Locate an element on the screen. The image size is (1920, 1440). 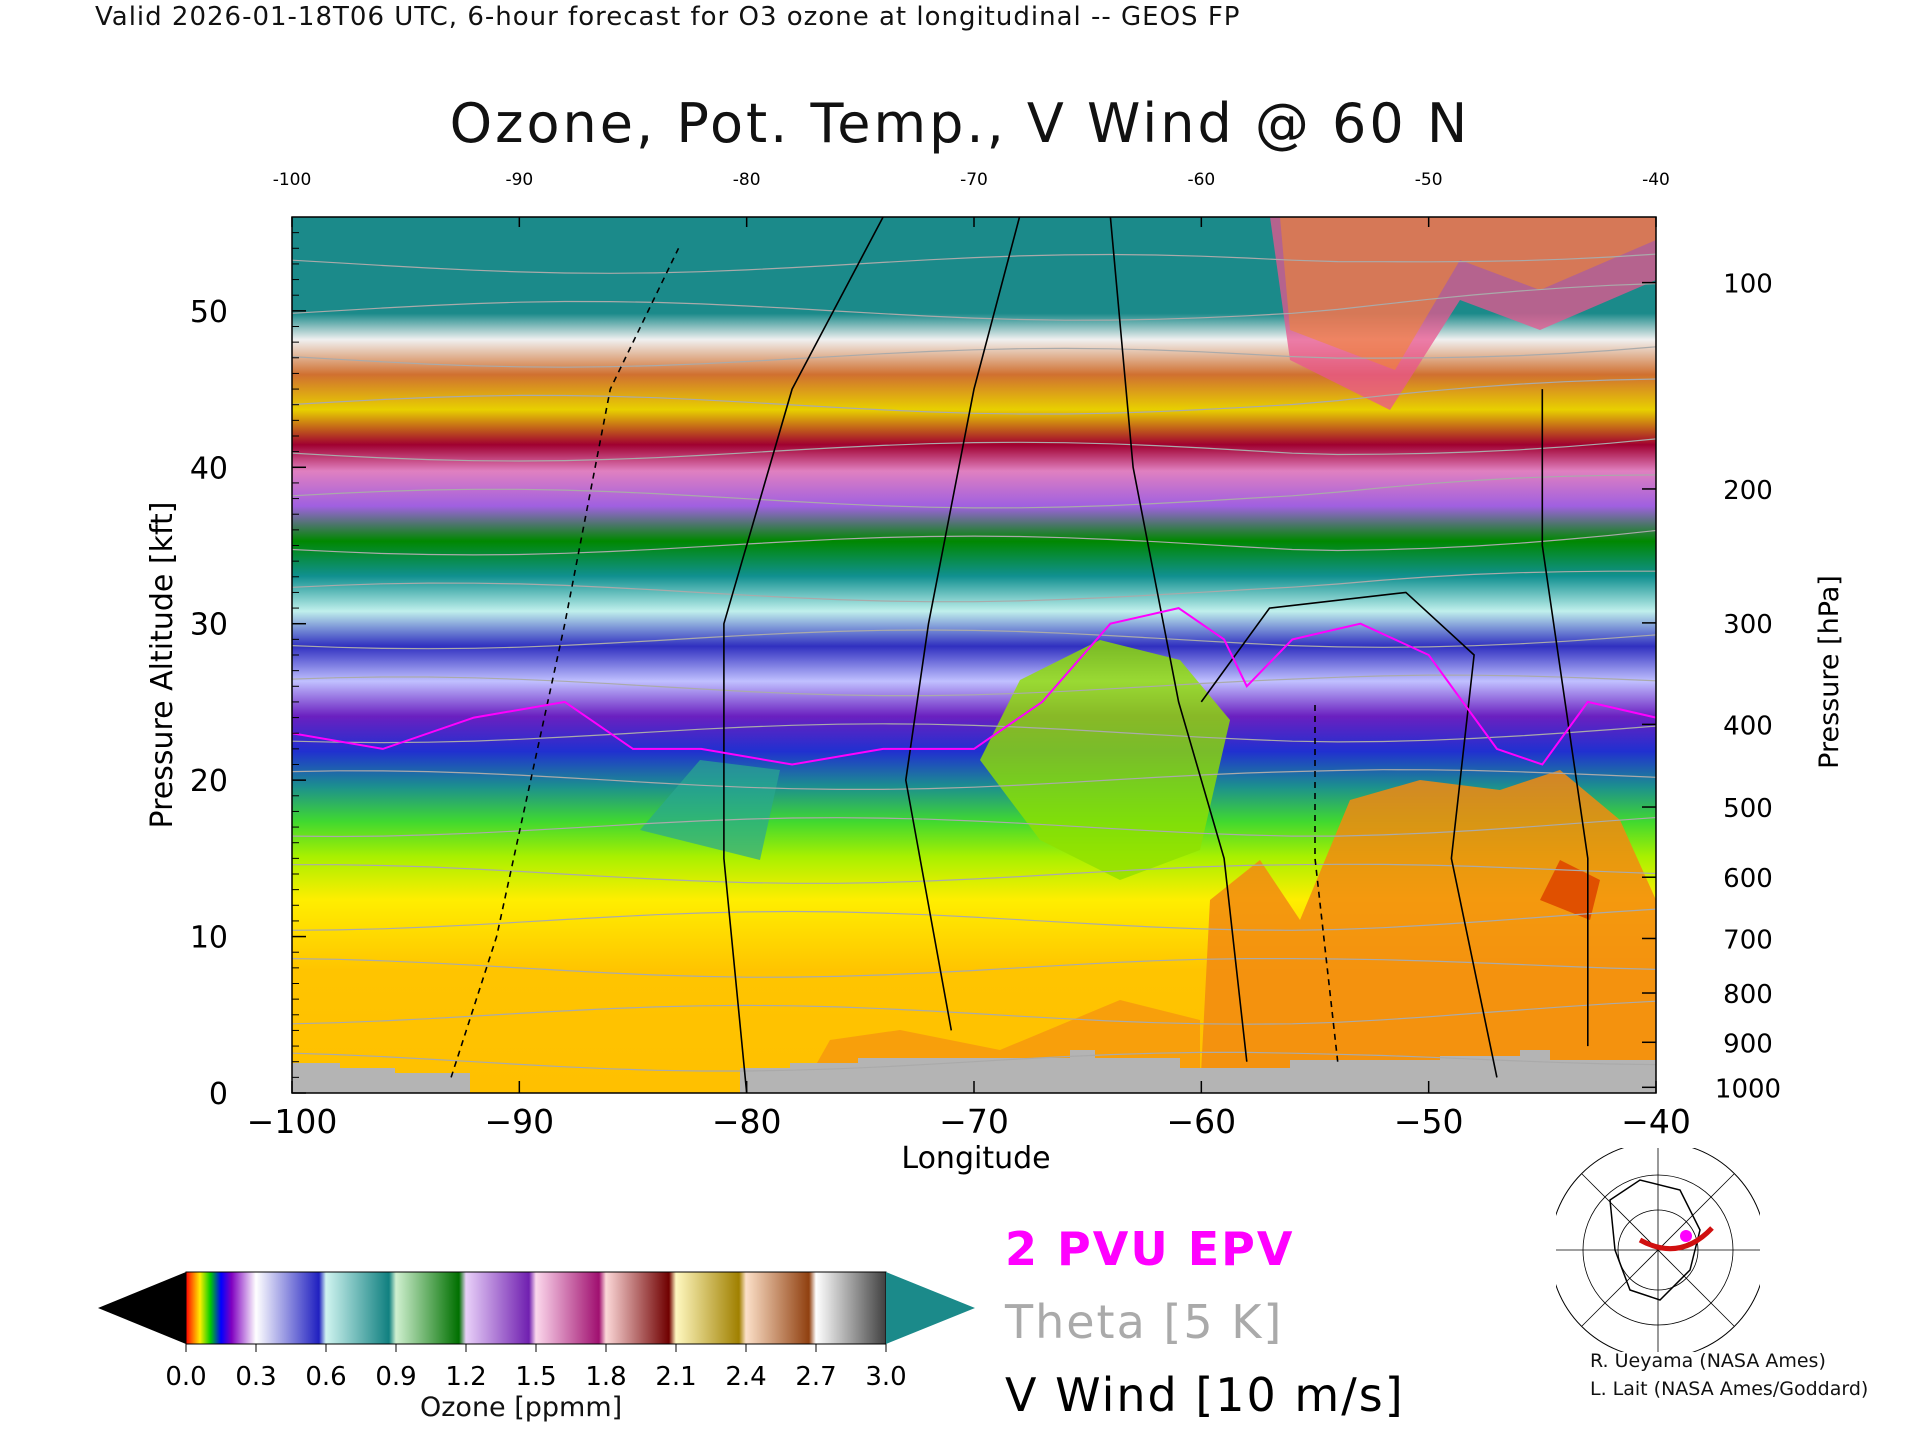
epv-contour is located at coordinates (974, 686).